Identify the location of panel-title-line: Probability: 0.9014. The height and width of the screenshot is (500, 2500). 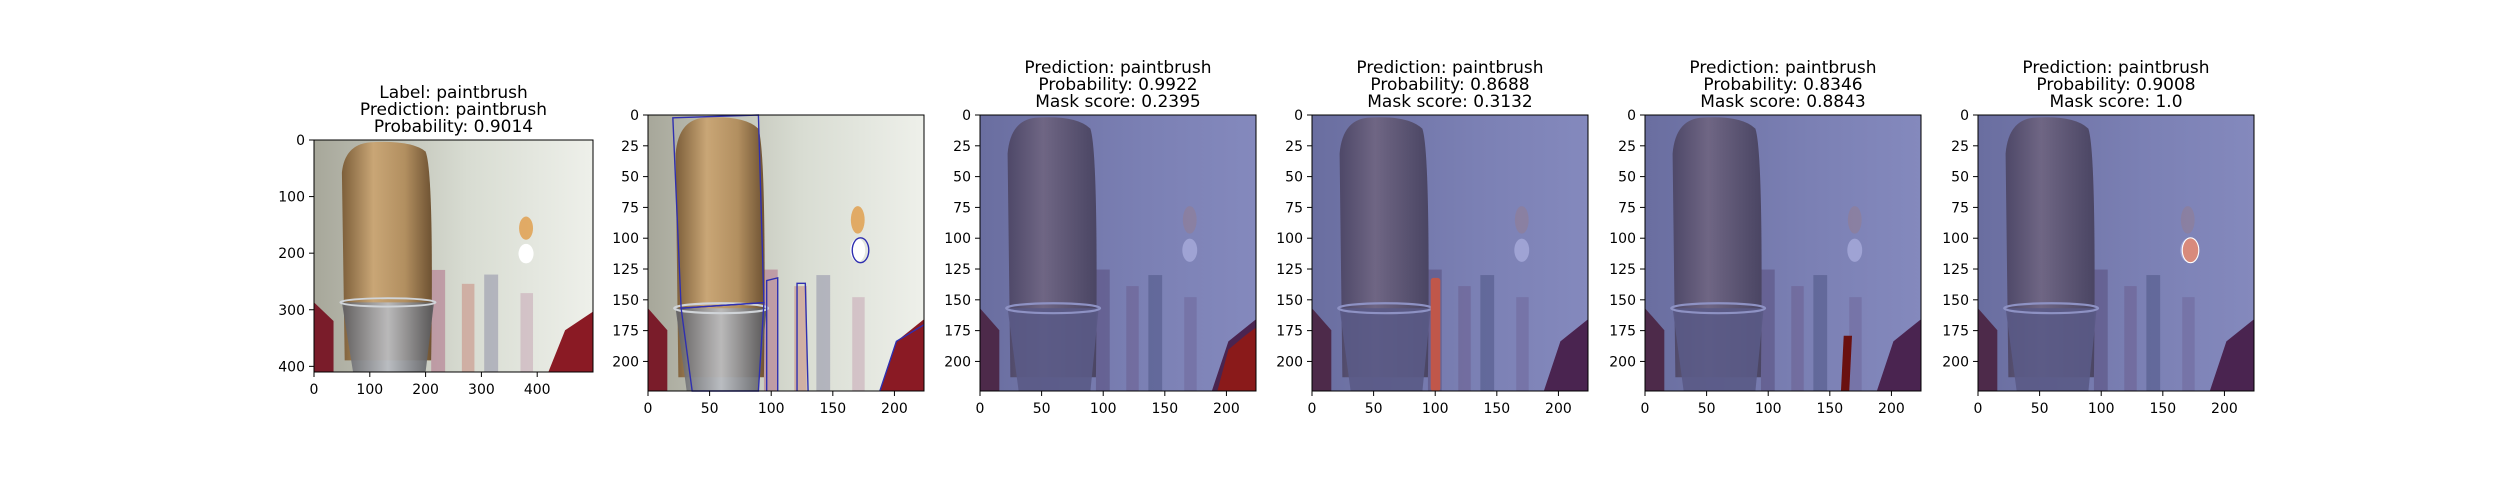
(453, 127).